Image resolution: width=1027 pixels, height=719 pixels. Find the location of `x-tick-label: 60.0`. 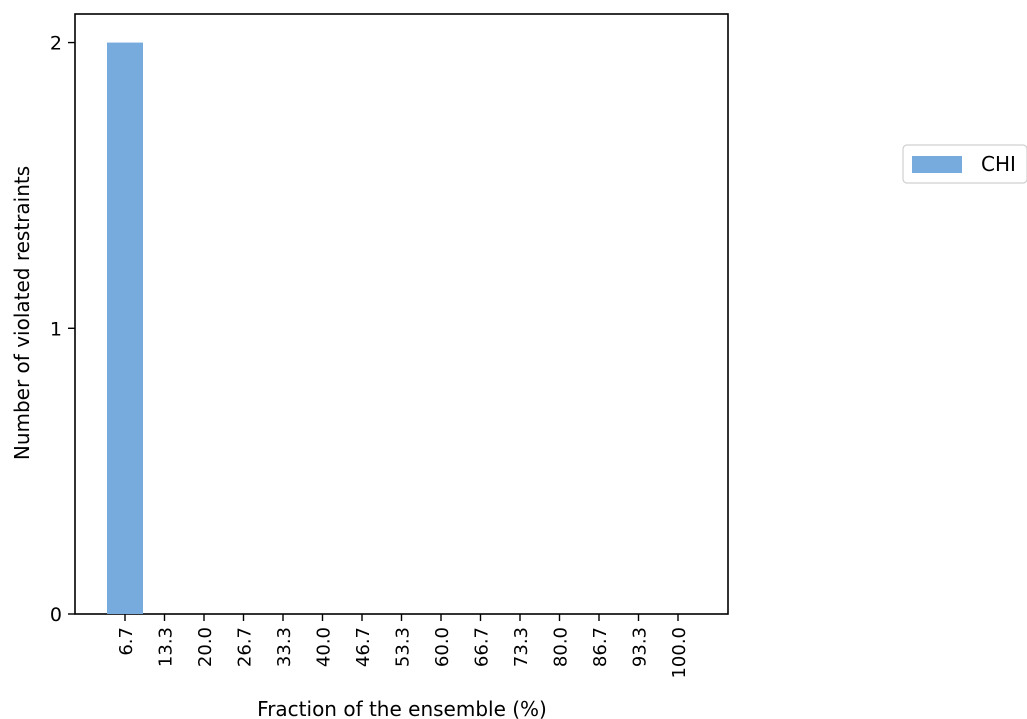

x-tick-label: 60.0 is located at coordinates (442, 647).